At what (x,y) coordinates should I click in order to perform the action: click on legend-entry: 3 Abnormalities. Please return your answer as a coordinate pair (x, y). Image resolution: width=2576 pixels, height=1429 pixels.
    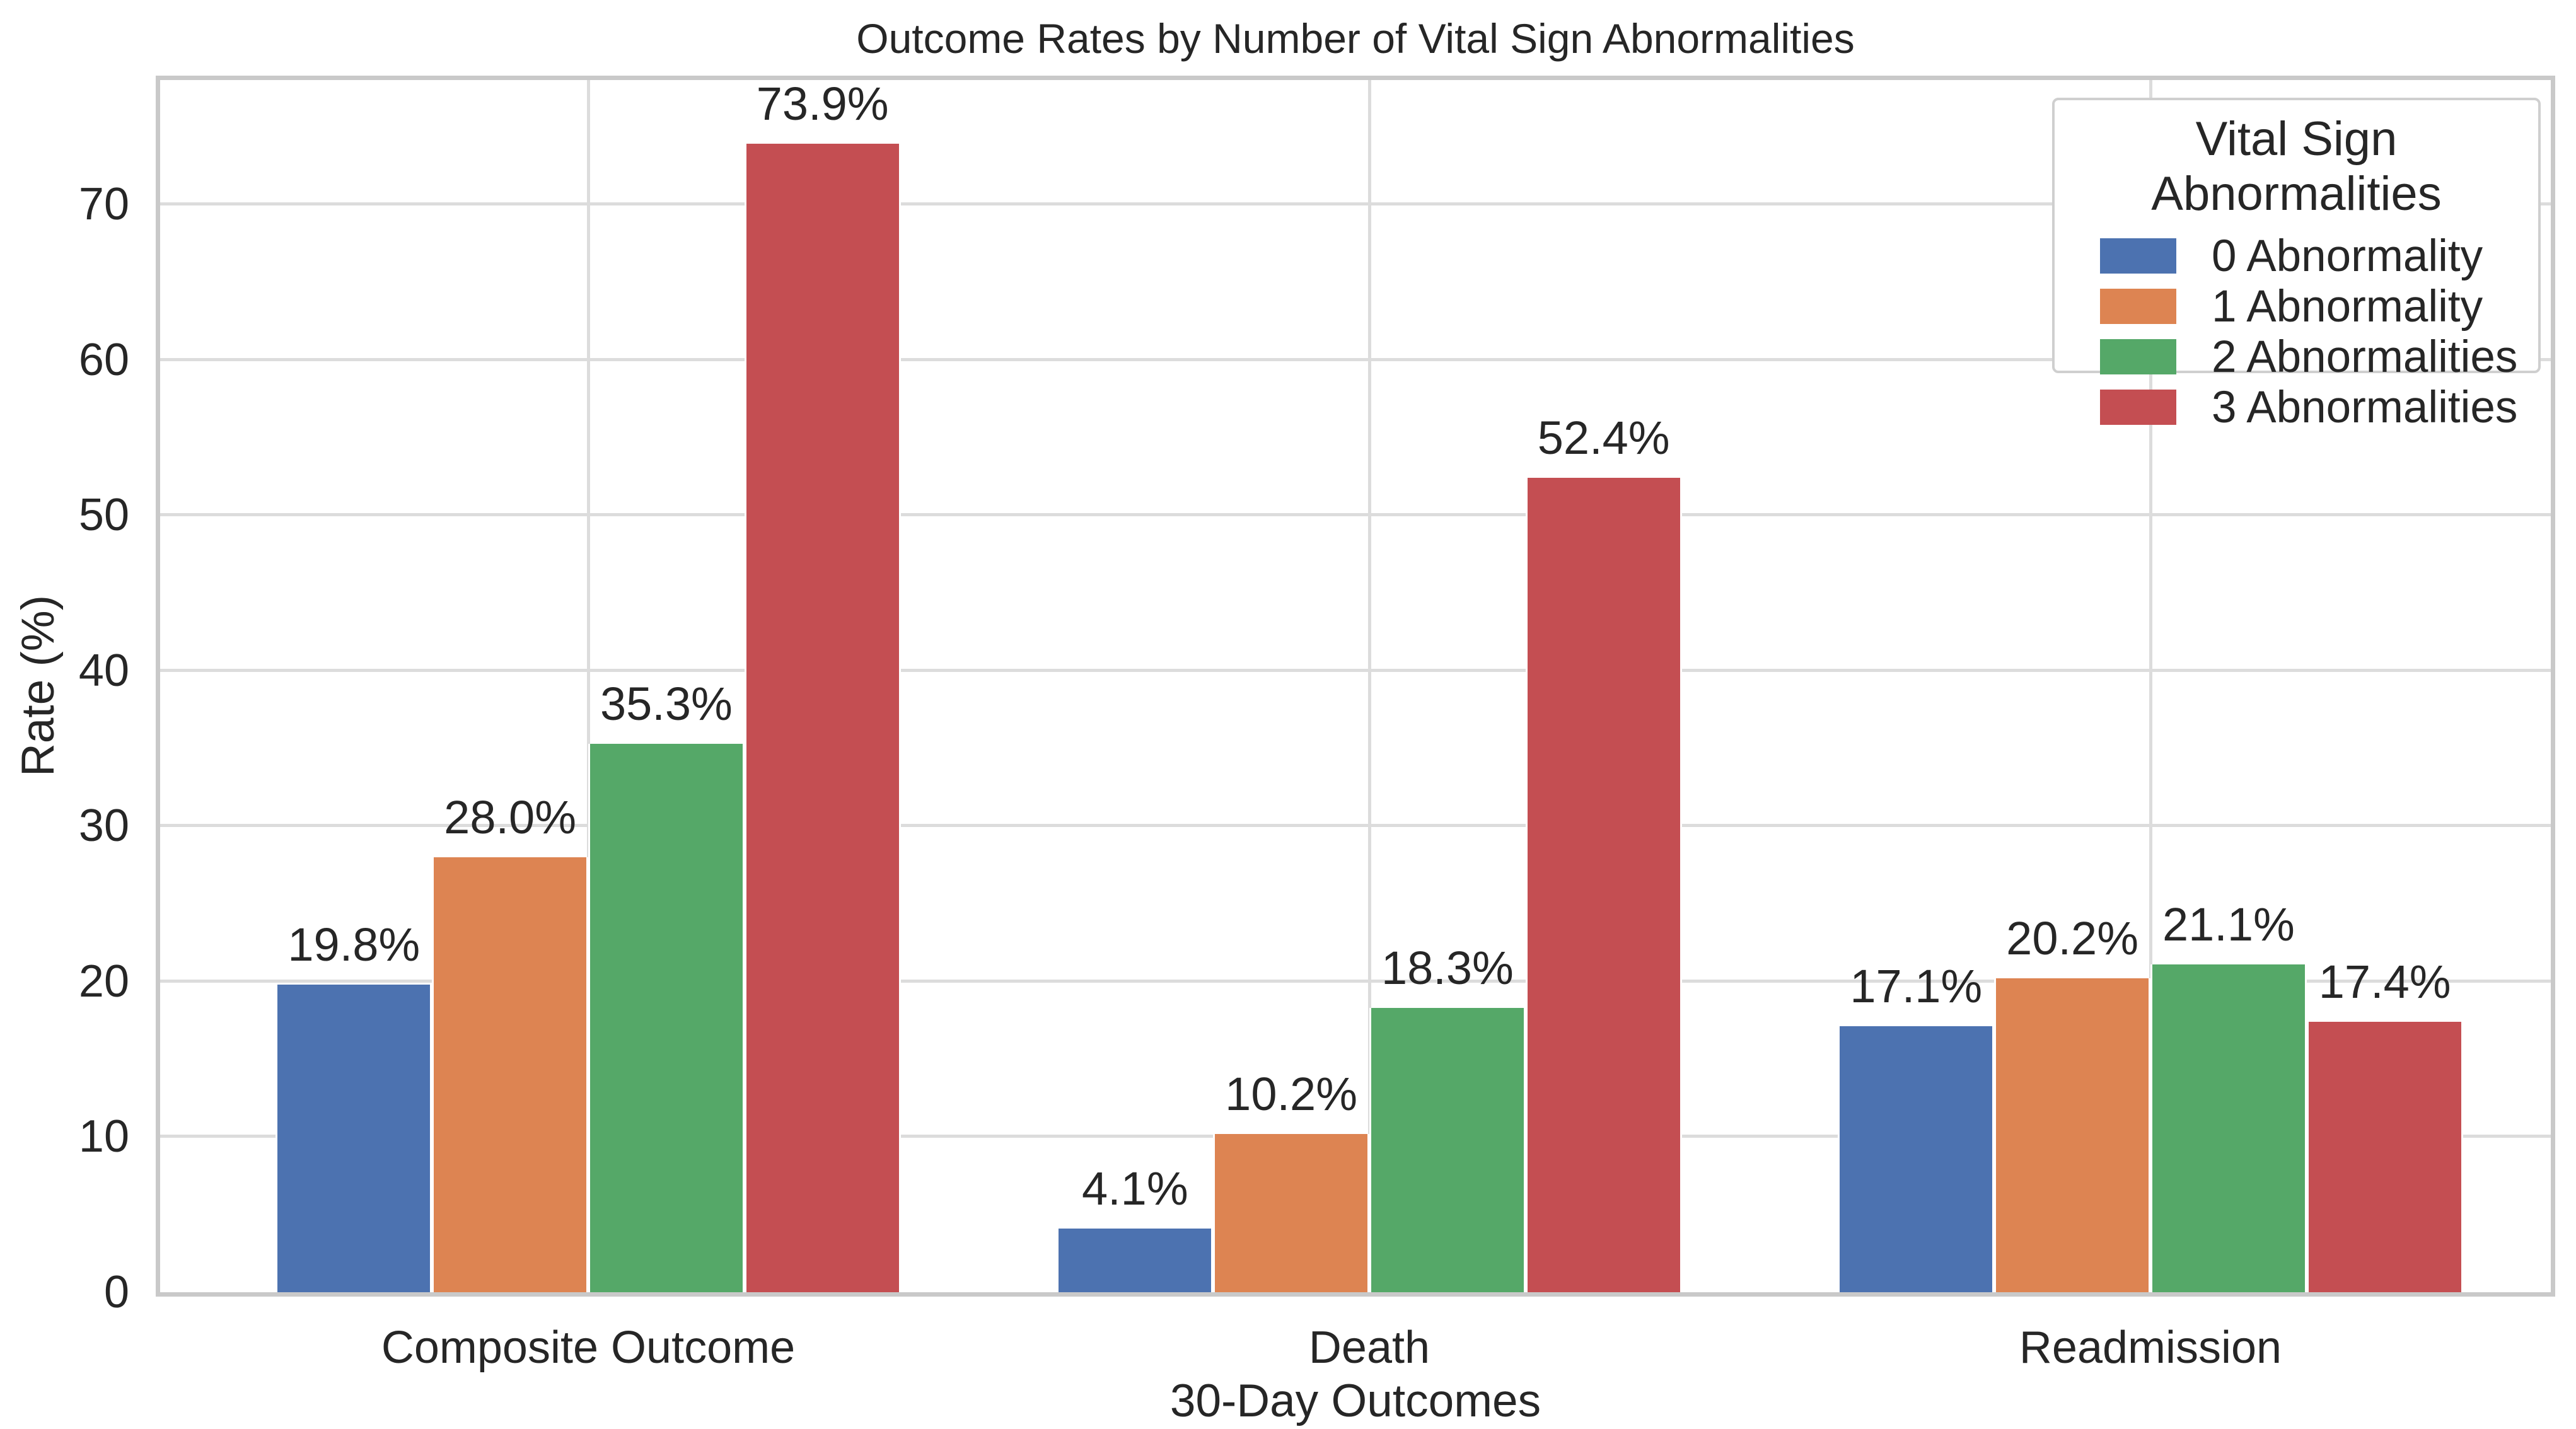
    Looking at the image, I should click on (2310, 407).